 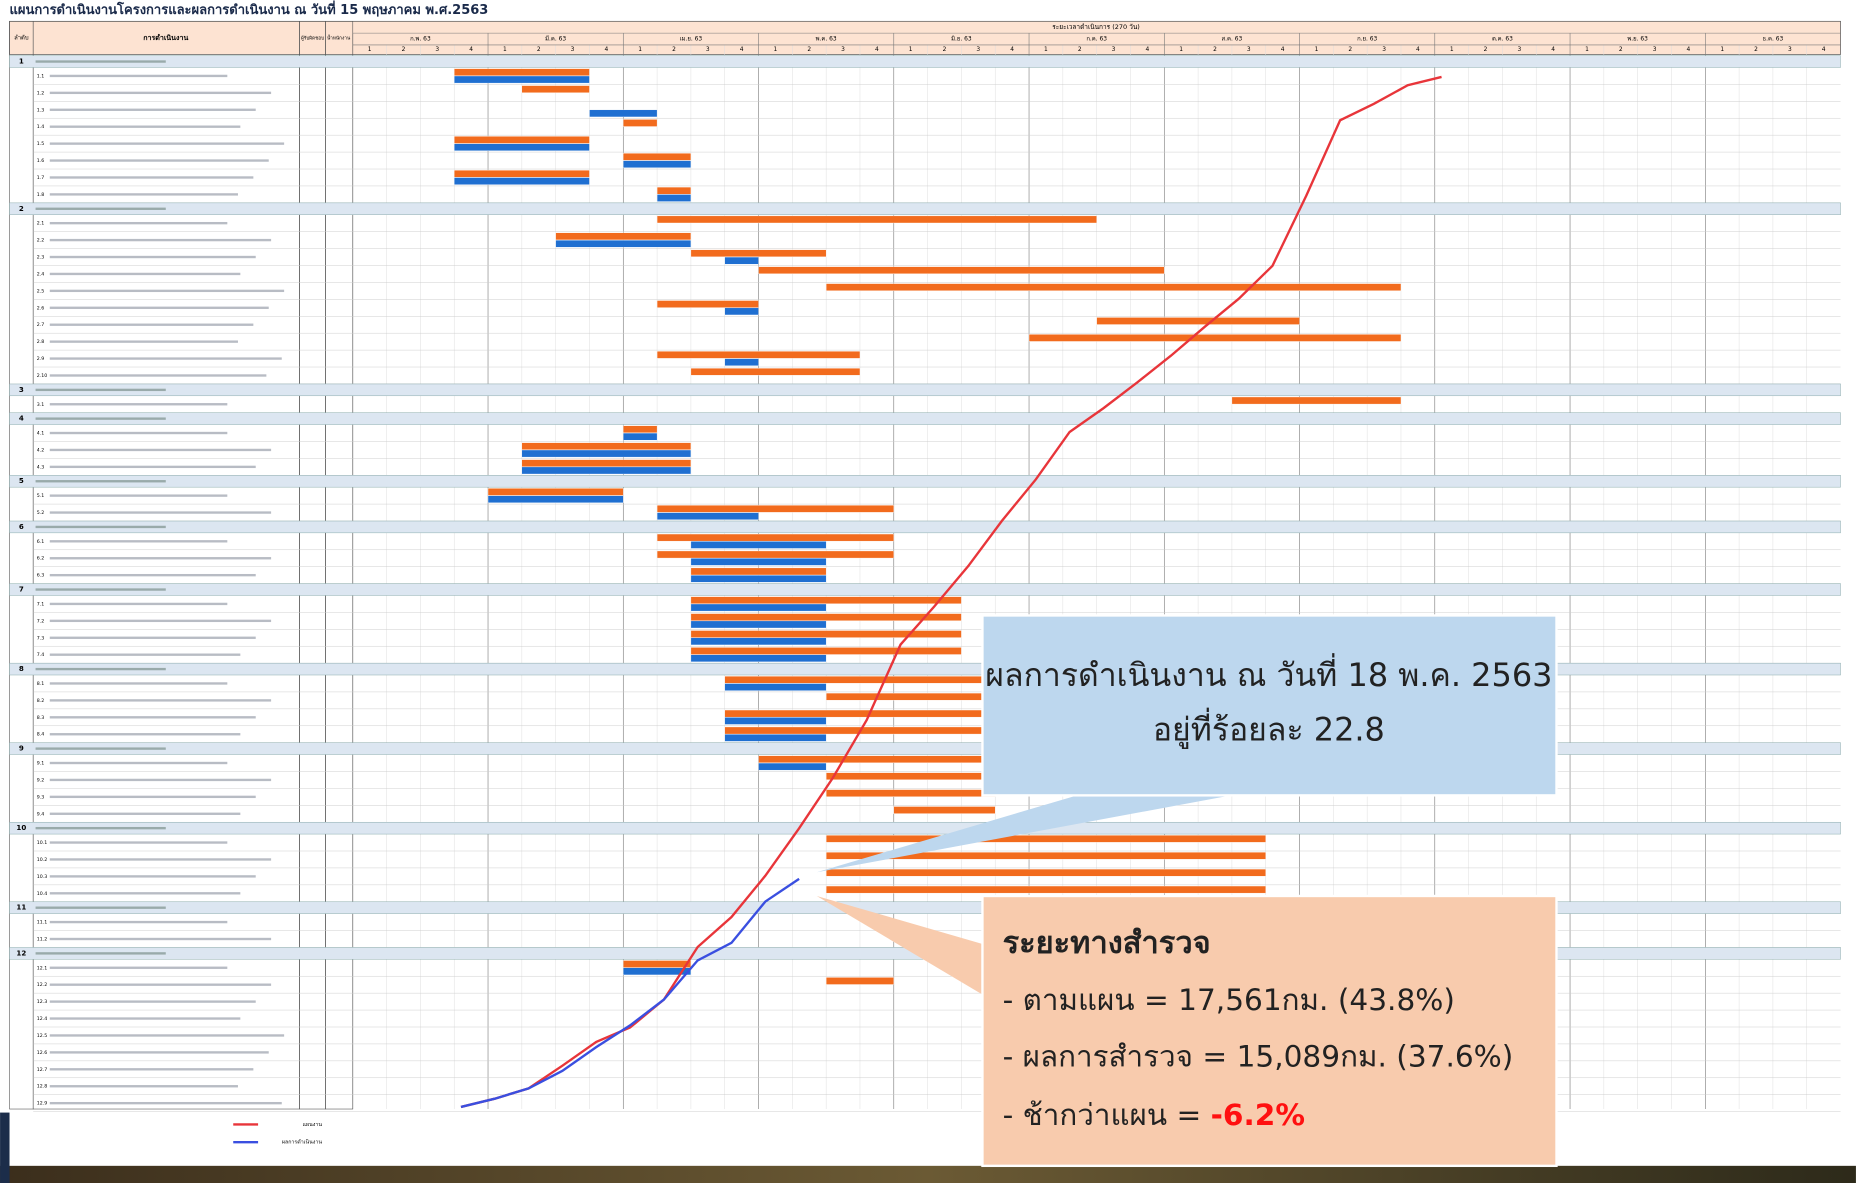 What do you see at coordinates (41, 291) in the screenshot?
I see `task-code: 2.5` at bounding box center [41, 291].